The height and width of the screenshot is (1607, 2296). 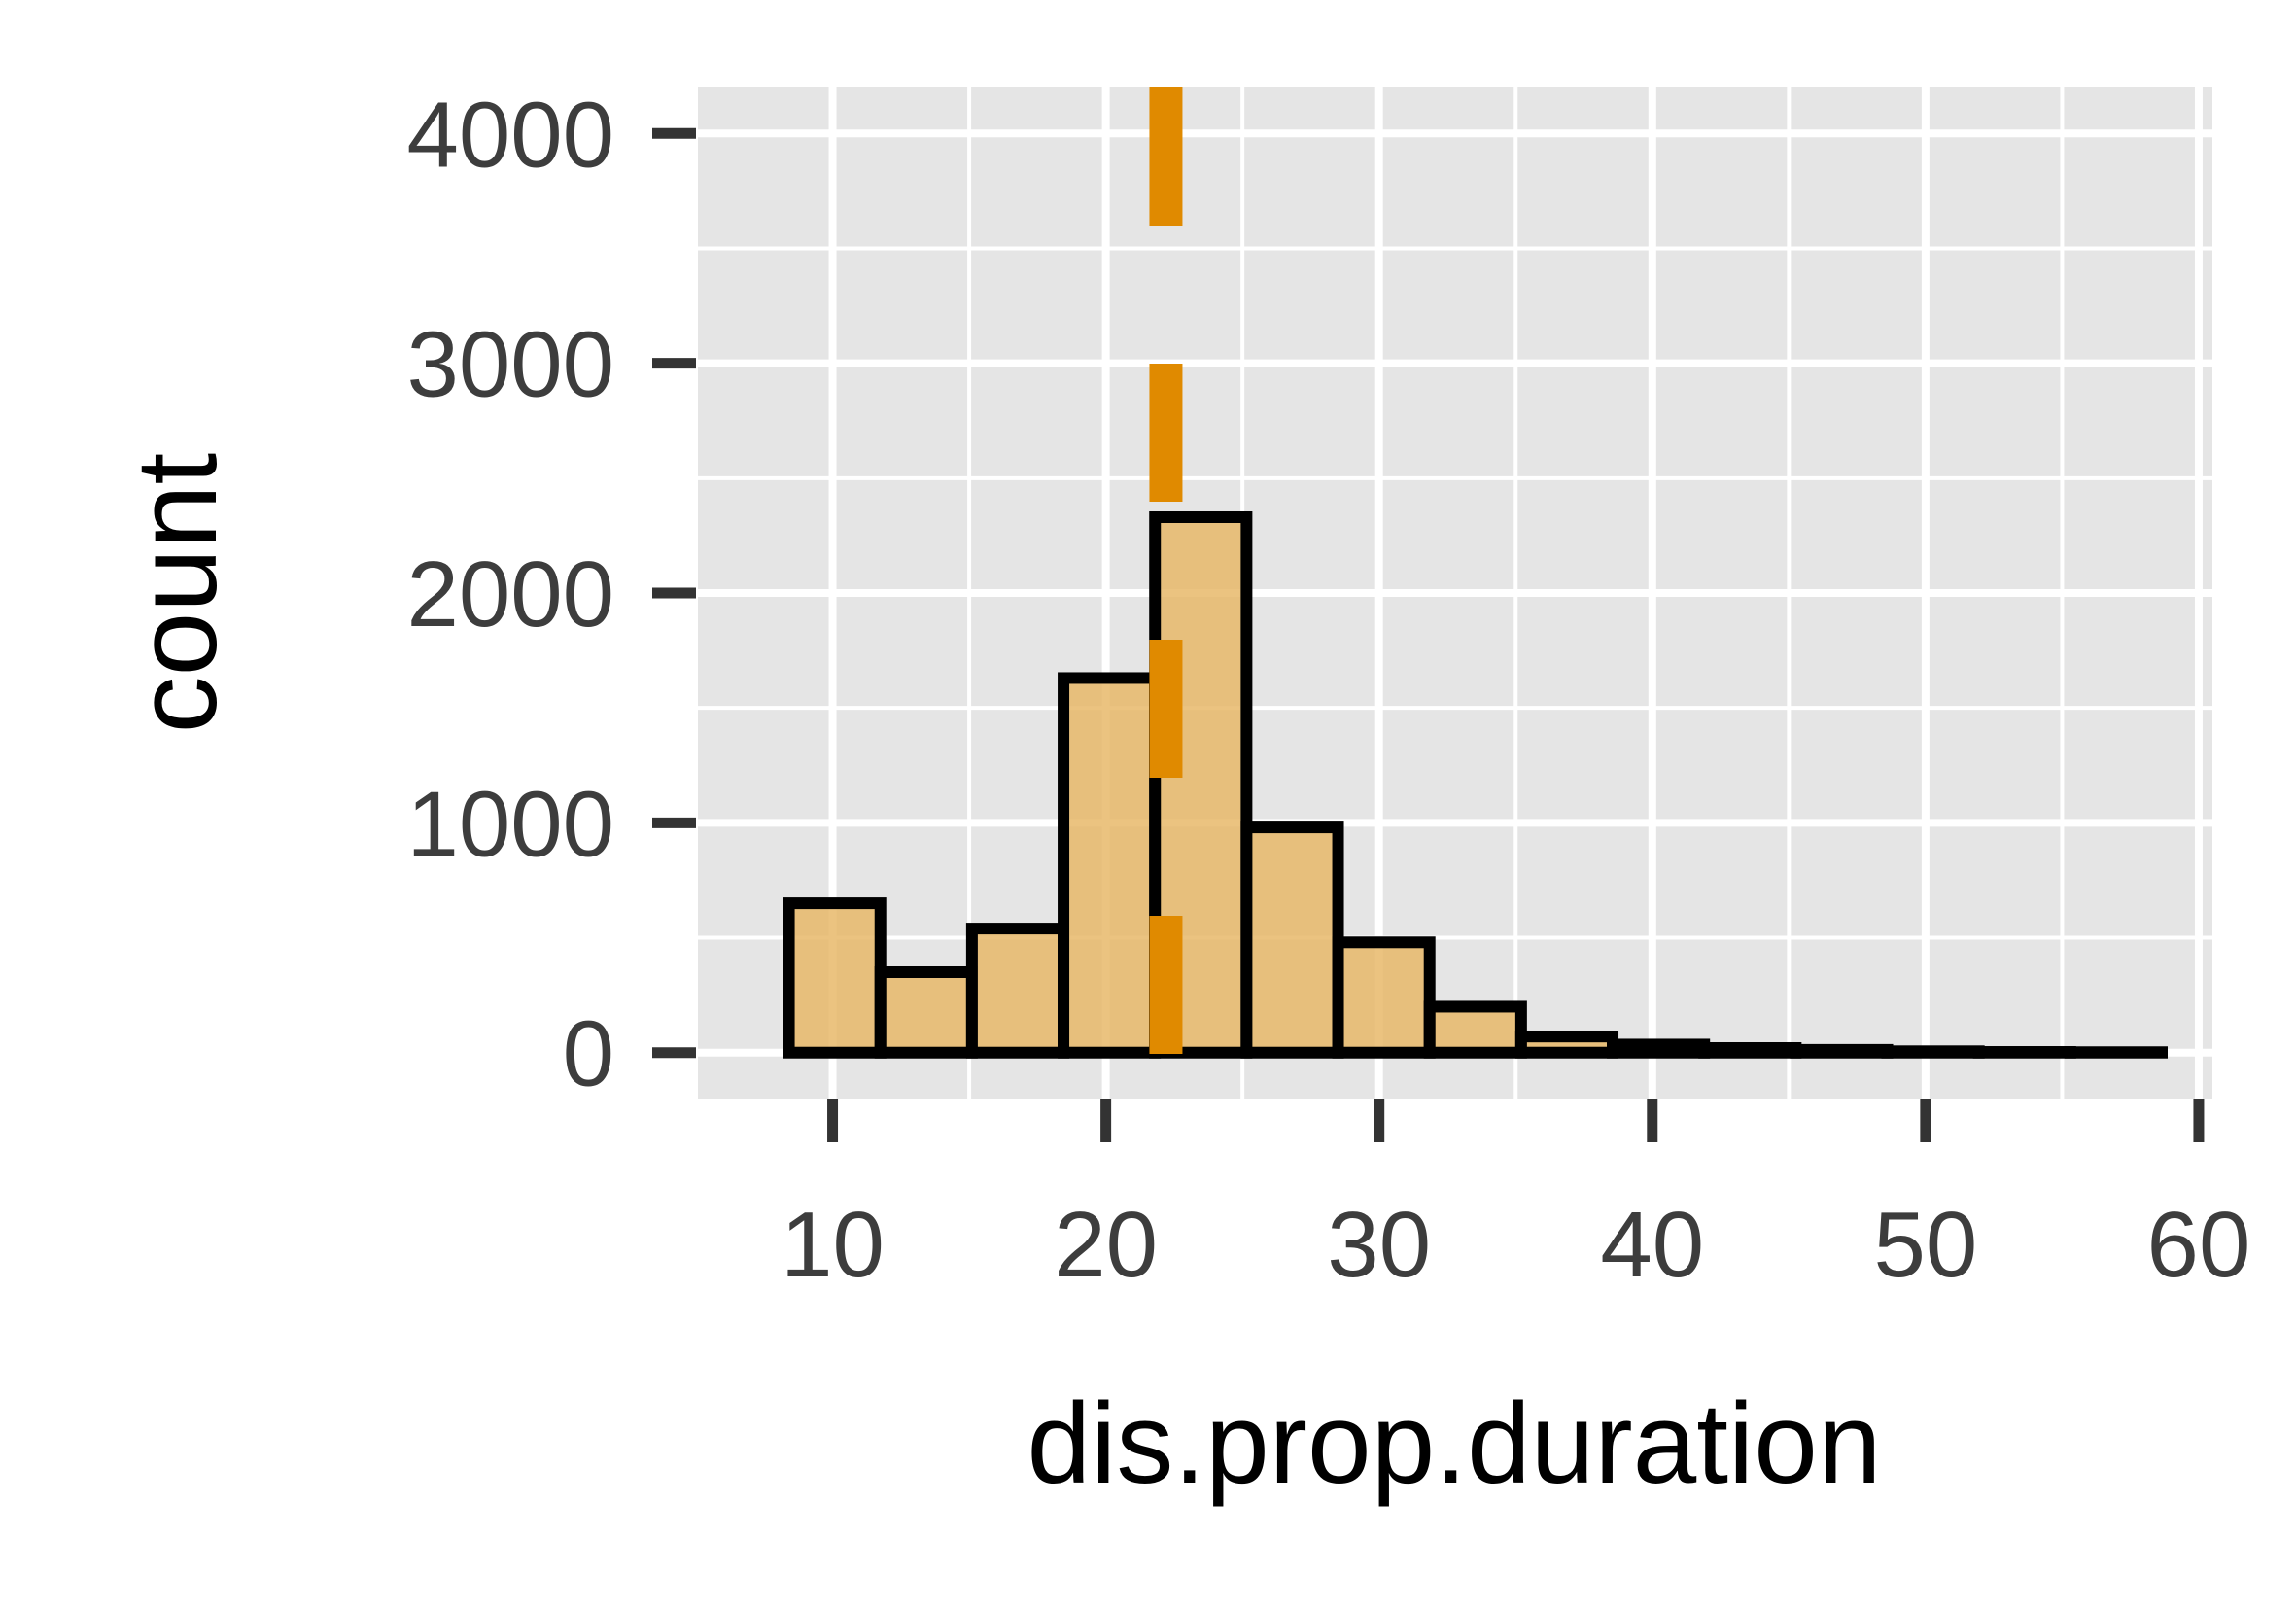 What do you see at coordinates (1515, 1198) in the screenshot?
I see `x-axis: 10 20 30 40 50 60` at bounding box center [1515, 1198].